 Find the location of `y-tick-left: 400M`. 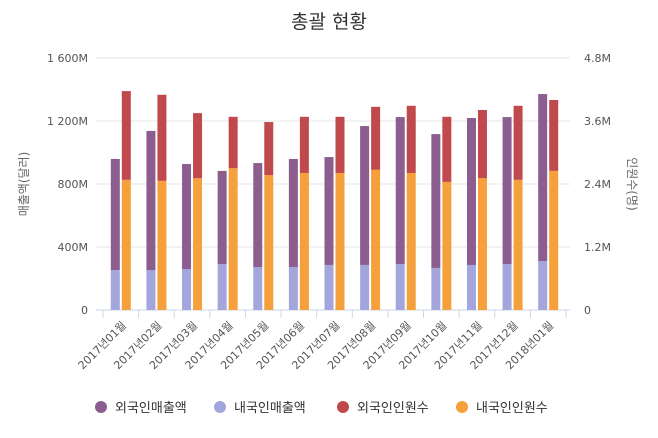

y-tick-left: 400M is located at coordinates (73, 247).